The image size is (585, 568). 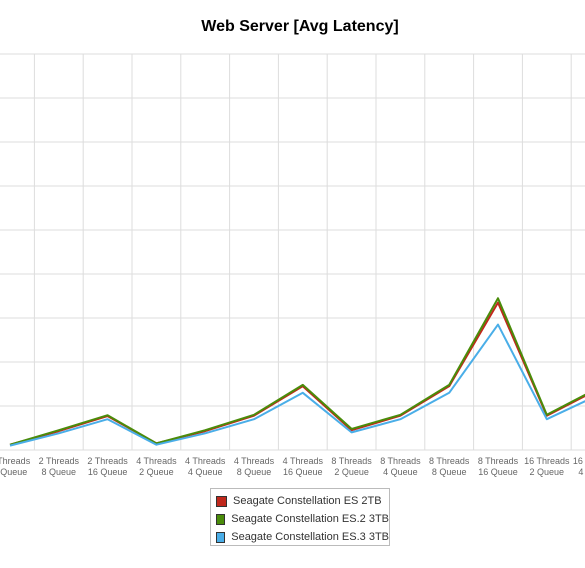 I want to click on chart-title: Web Server [Avg Latency], so click(x=300, y=26).